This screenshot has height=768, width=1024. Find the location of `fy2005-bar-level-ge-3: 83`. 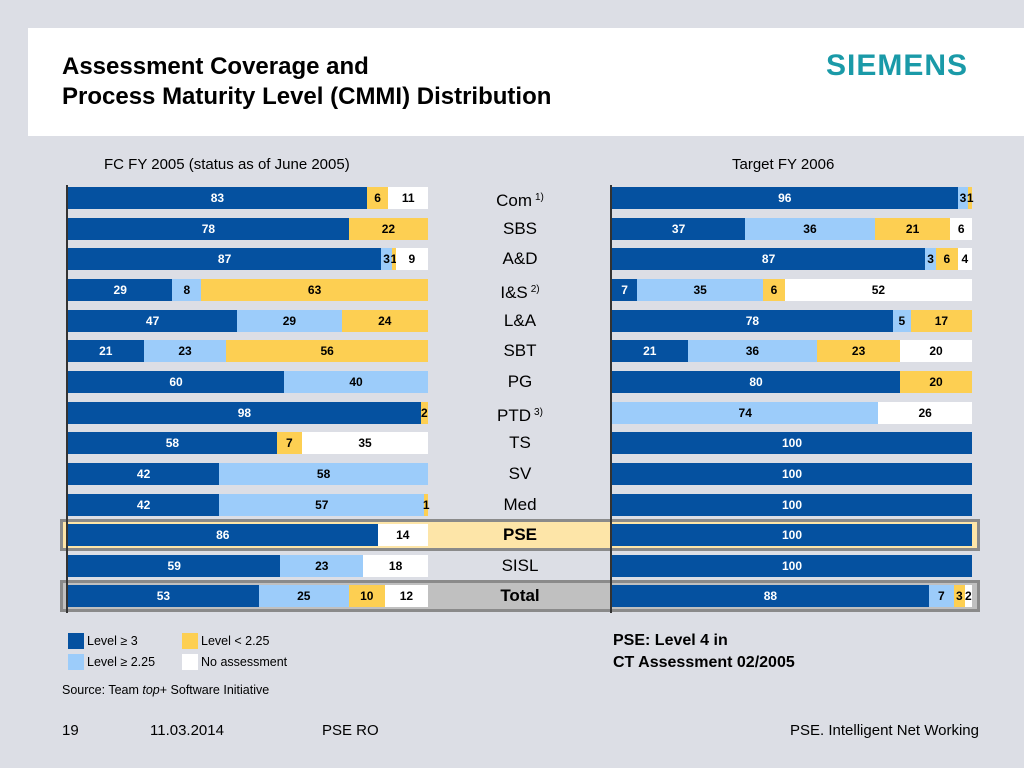

fy2005-bar-level-ge-3: 83 is located at coordinates (217, 198).